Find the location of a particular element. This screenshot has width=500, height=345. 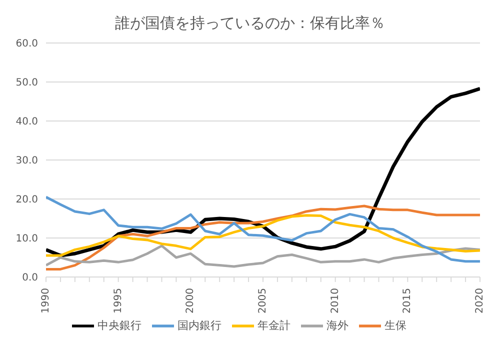

x-tick-label: 2015 is located at coordinates (408, 301).